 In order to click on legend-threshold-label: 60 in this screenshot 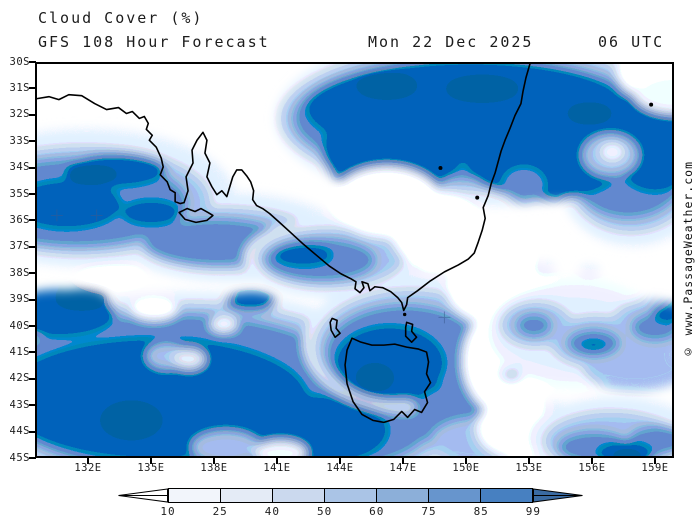, I will do `click(377, 511)`.